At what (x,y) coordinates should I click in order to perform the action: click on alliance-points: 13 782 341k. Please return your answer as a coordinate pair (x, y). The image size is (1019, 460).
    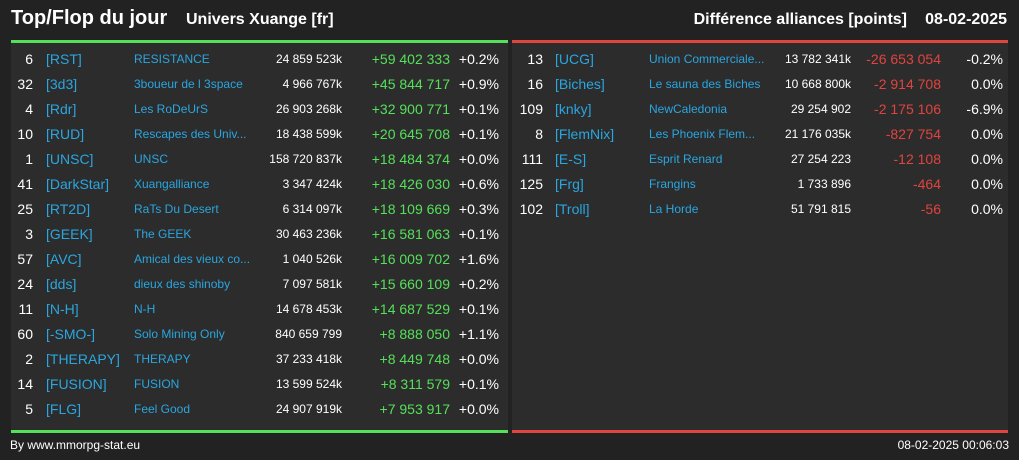
    Looking at the image, I should click on (817, 59).